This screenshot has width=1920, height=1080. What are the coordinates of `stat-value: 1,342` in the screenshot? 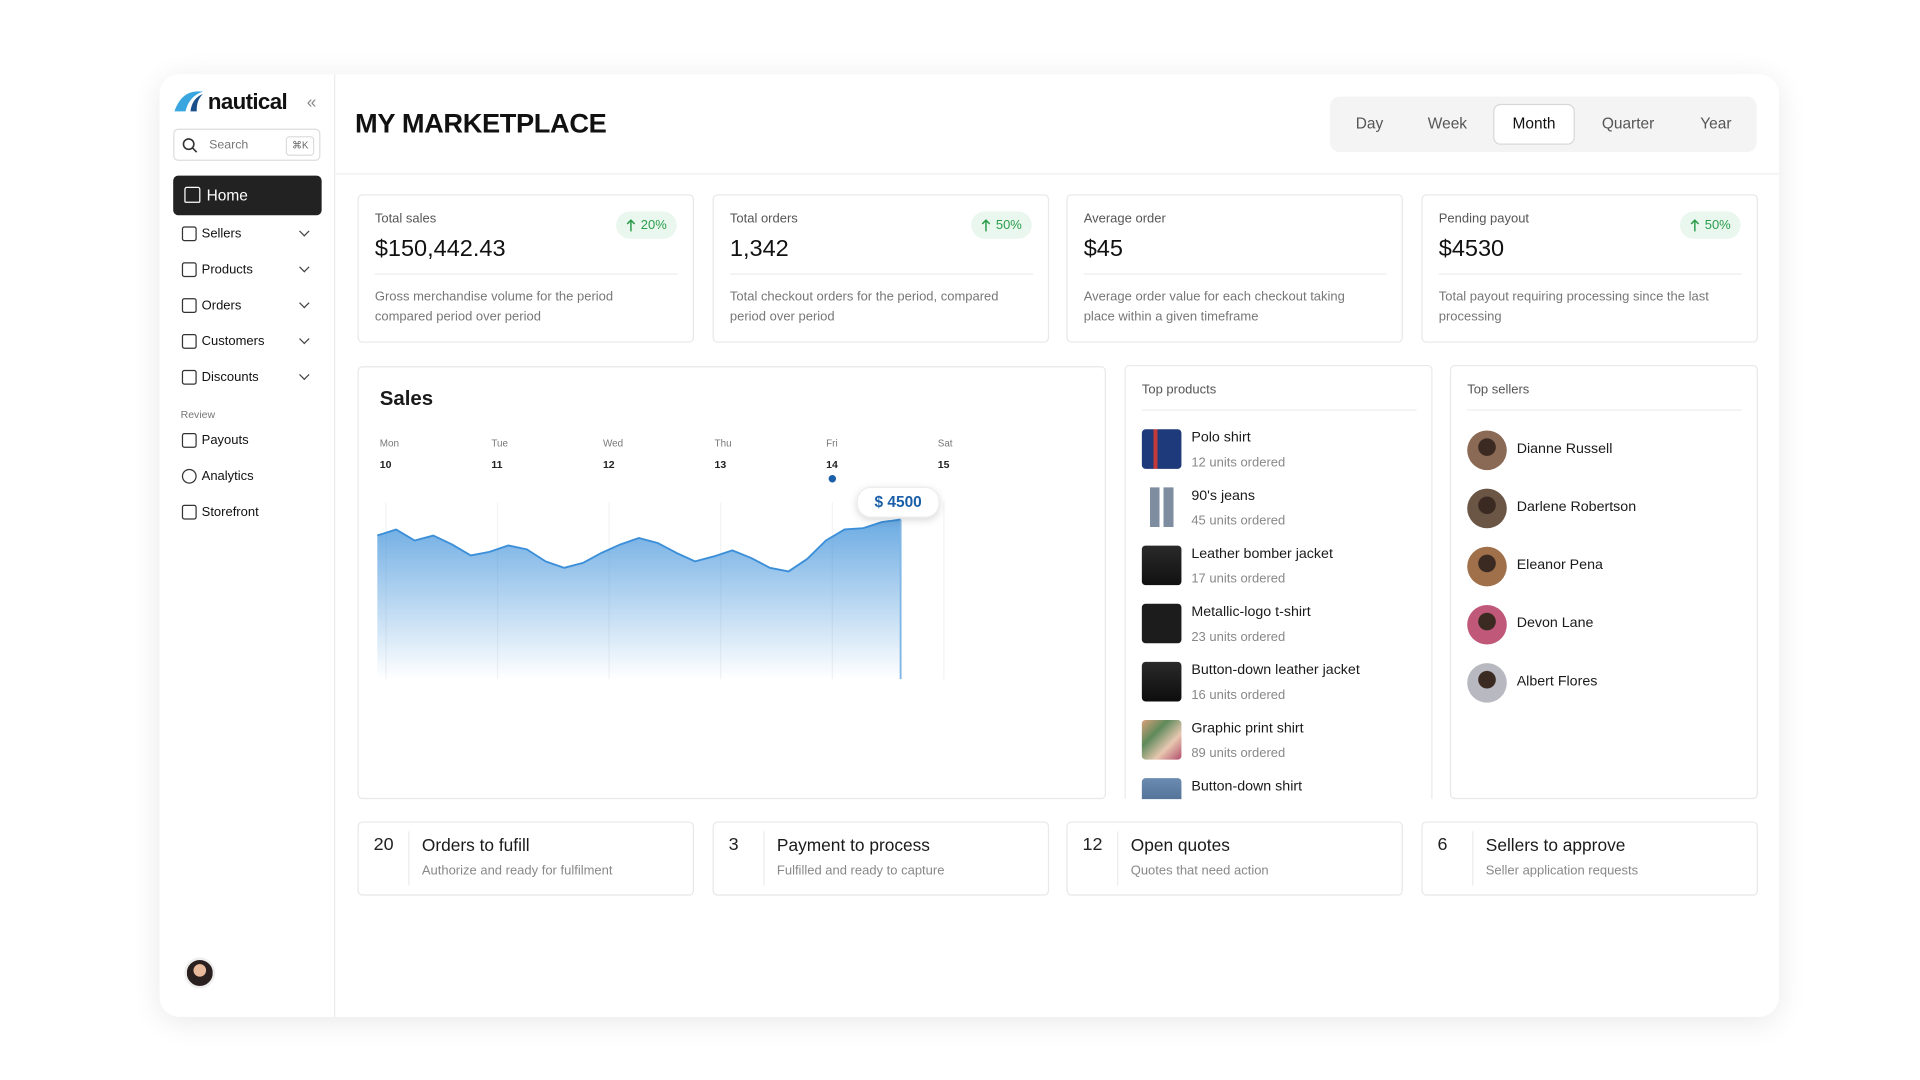 It's located at (759, 248).